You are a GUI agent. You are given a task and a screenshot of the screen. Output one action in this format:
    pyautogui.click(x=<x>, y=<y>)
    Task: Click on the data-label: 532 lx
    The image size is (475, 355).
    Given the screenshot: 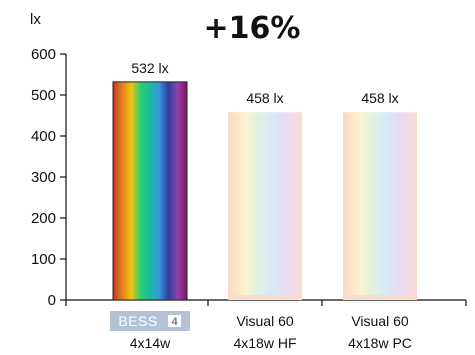 What is the action you would take?
    pyautogui.click(x=149, y=68)
    